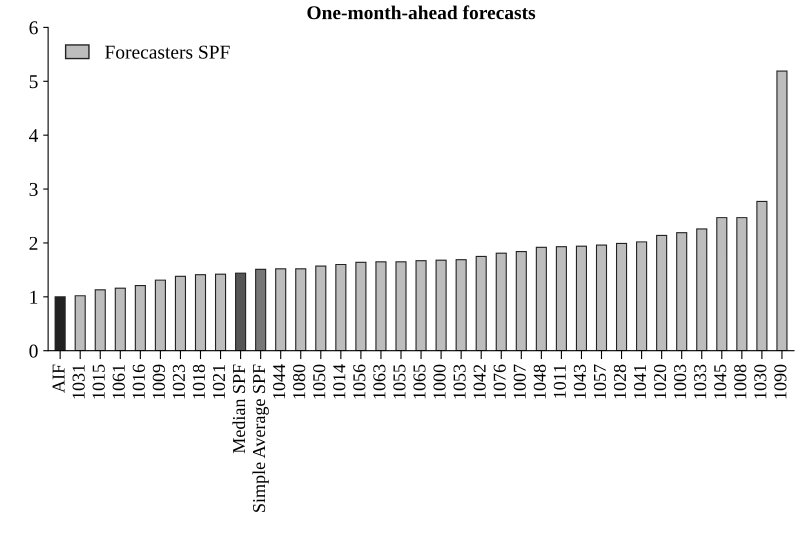  Describe the element at coordinates (199, 381) in the screenshot. I see `x-tick-label: 1018` at that location.